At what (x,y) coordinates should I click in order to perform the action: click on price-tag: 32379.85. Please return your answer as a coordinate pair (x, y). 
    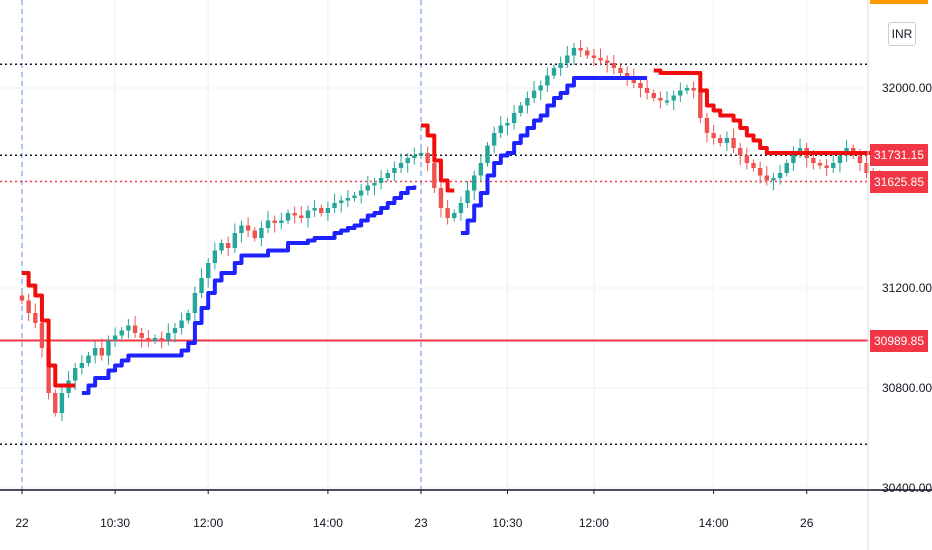
    Looking at the image, I should click on (899, 2).